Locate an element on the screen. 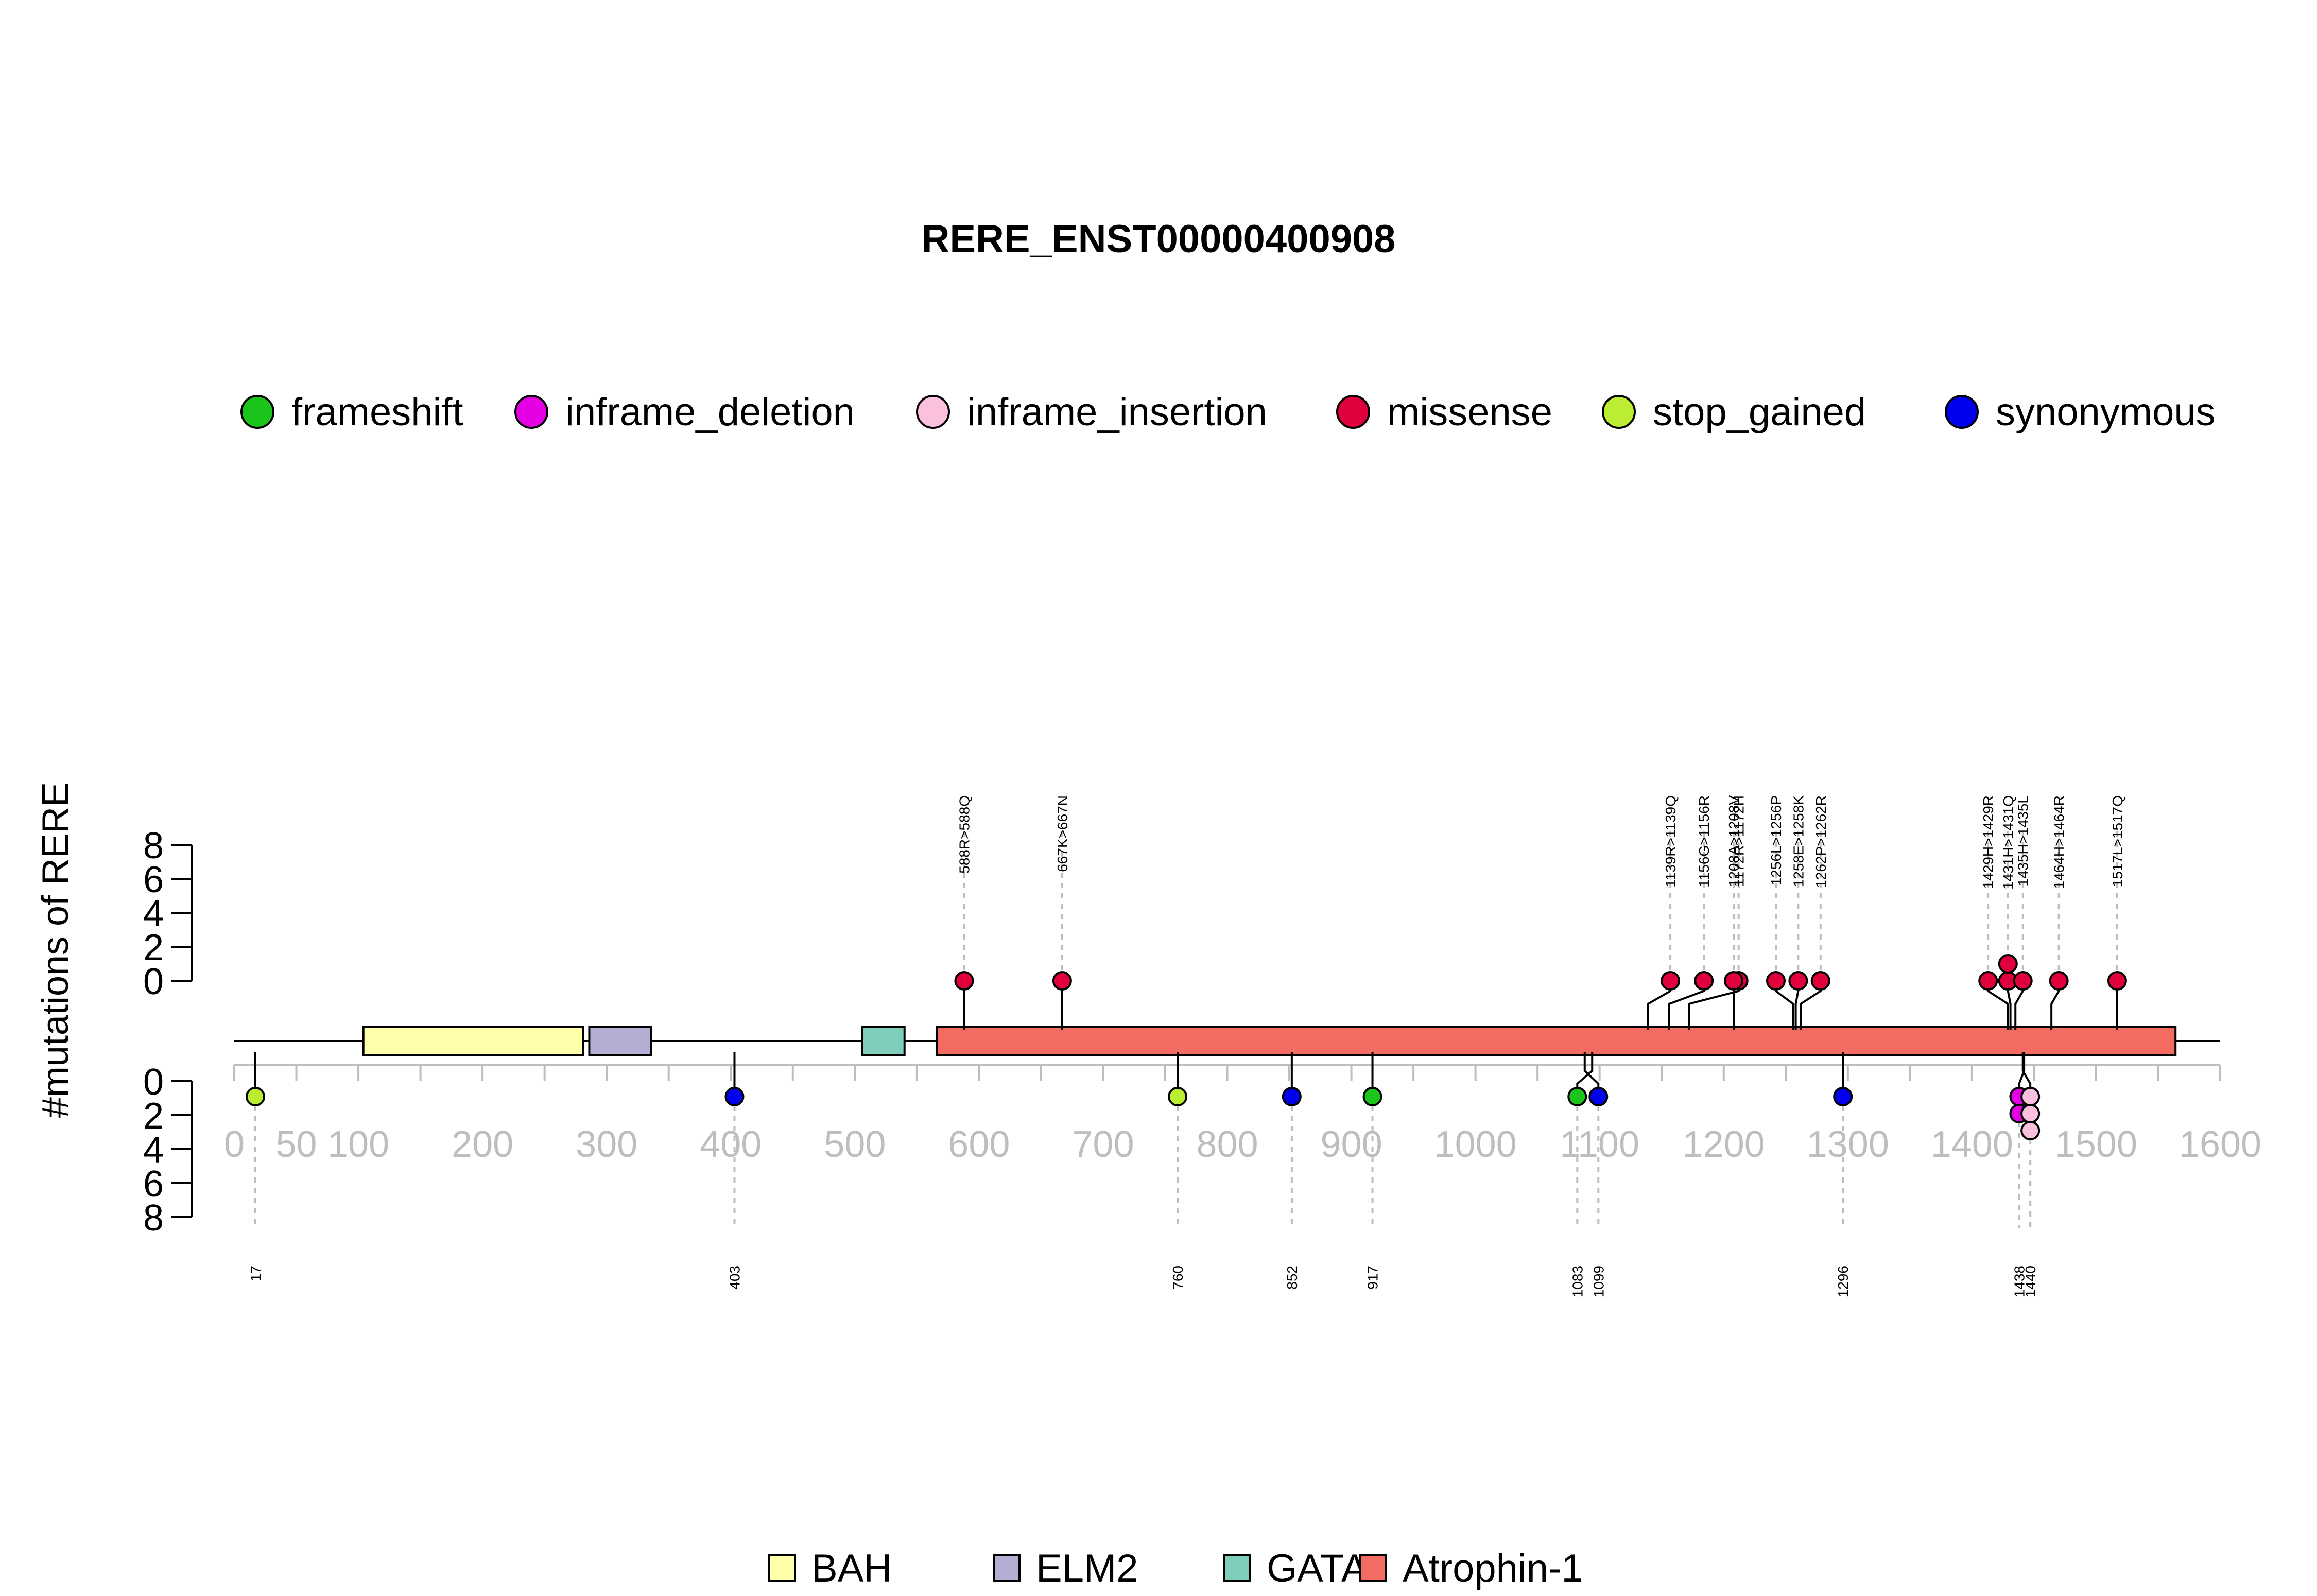  upper-mutation-label: 1262P>1262R is located at coordinates (1821, 841).